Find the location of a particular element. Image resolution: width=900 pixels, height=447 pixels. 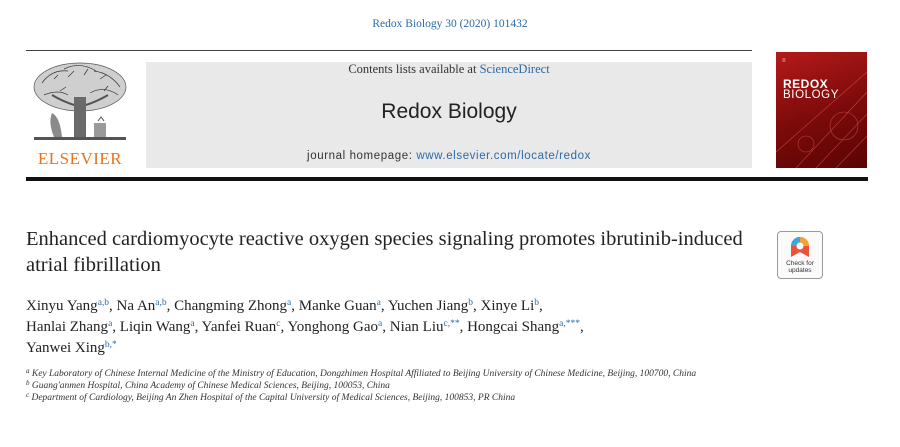

author-affiliation-mark: c,** is located at coordinates (451, 324).